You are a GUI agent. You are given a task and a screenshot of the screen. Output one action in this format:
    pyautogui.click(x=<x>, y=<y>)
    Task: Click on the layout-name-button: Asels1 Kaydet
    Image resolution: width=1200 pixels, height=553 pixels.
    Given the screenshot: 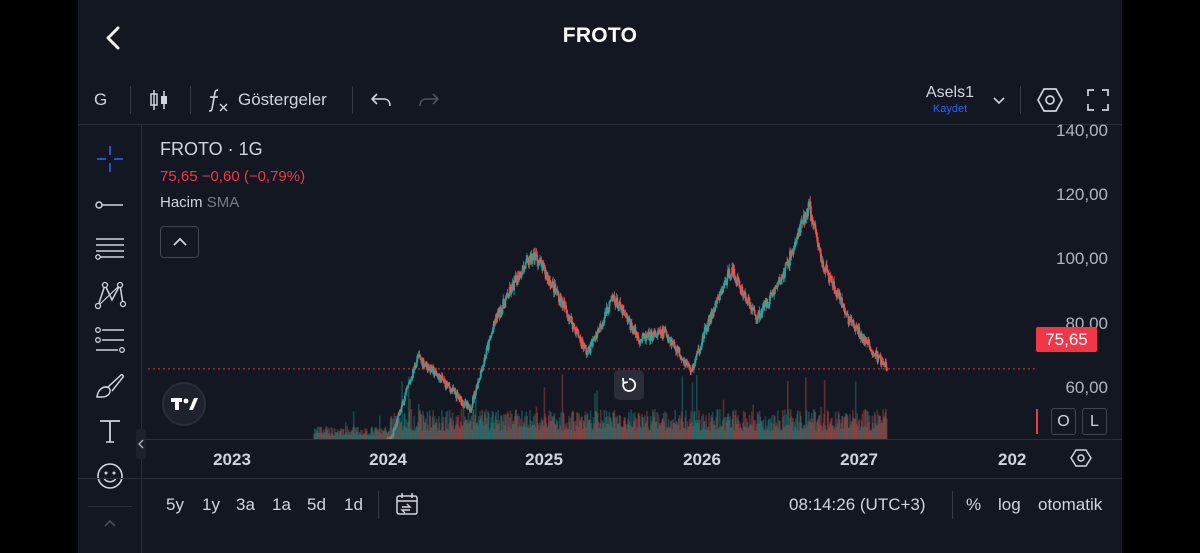 What is the action you would take?
    pyautogui.click(x=950, y=100)
    